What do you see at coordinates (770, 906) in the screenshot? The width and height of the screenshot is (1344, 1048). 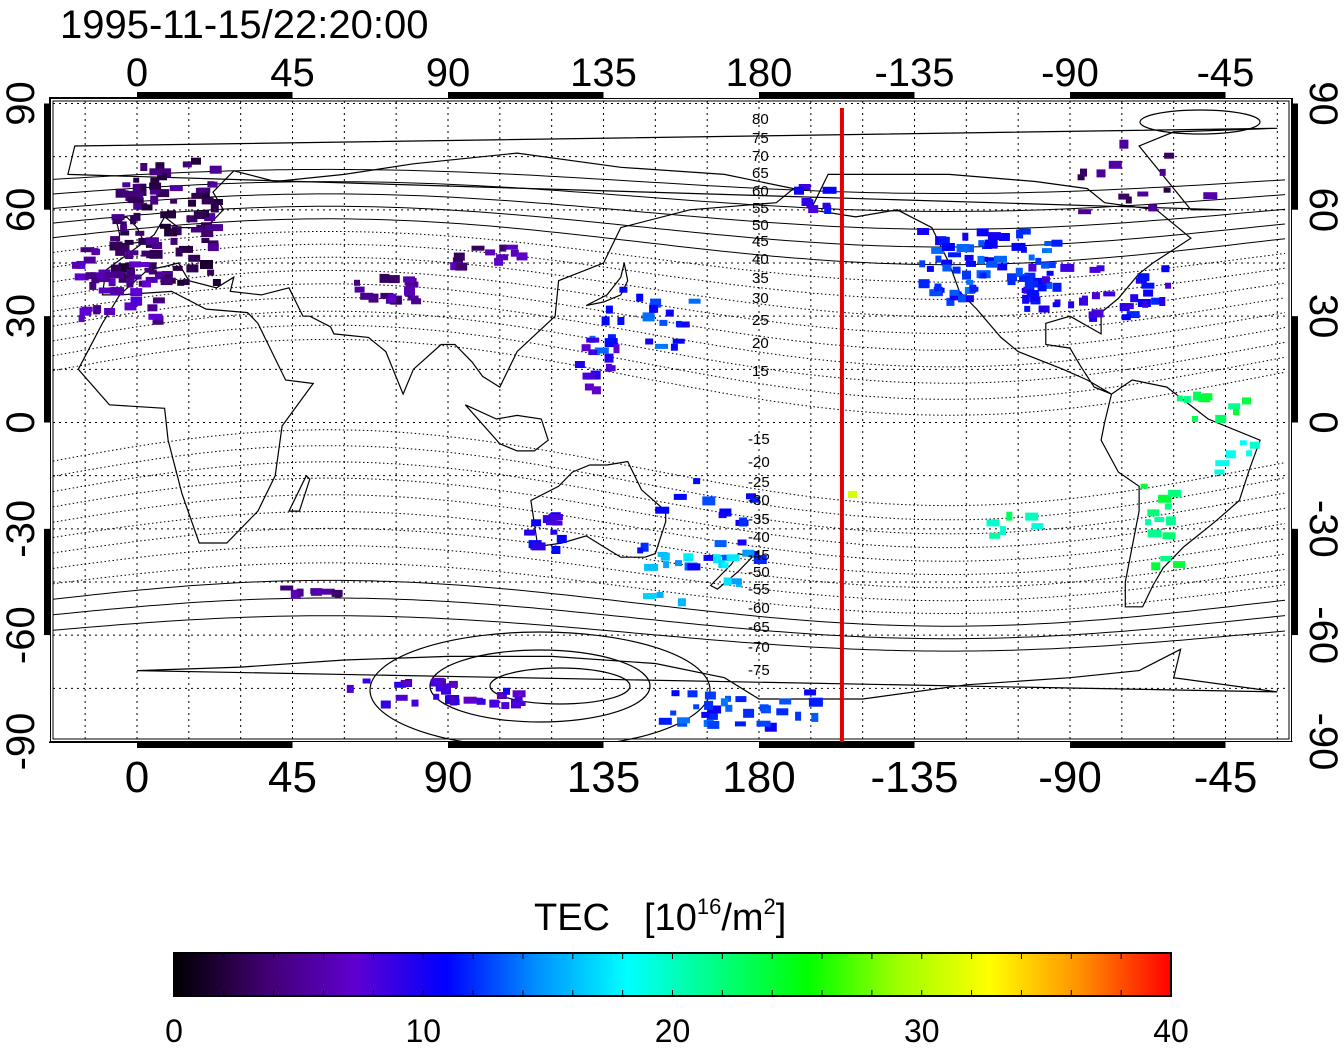 I see `unit-exp2: 2` at bounding box center [770, 906].